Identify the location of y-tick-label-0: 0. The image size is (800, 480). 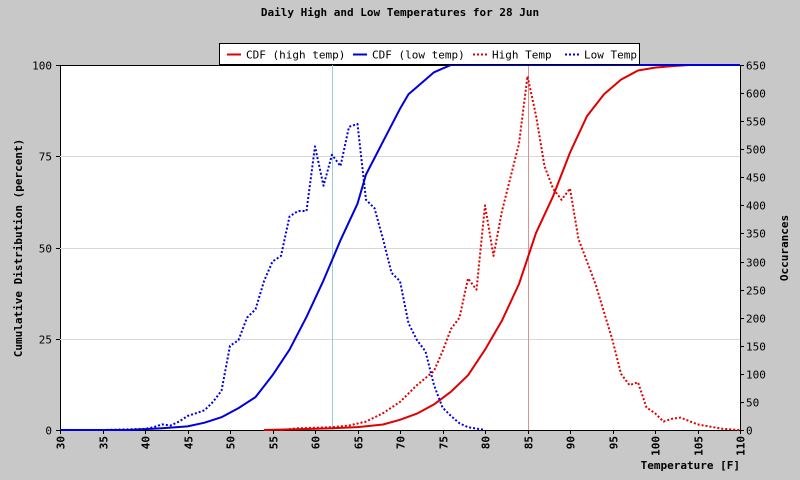
(48, 431).